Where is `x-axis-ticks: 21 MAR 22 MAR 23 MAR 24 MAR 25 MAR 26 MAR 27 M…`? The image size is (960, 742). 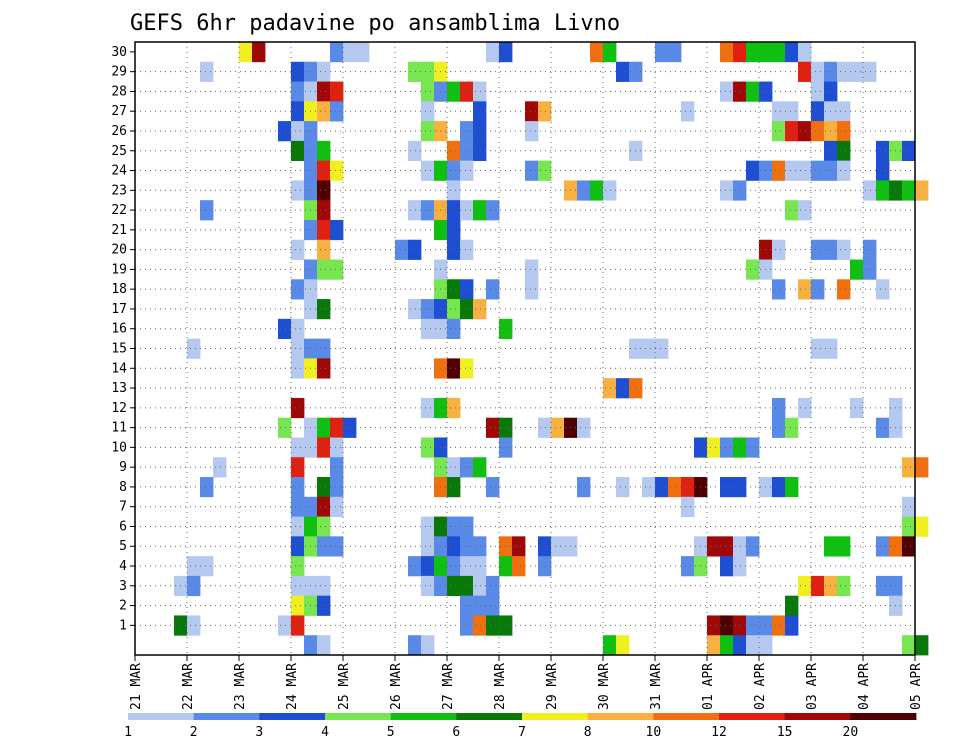
x-axis-ticks: 21 MAR 22 MAR 23 MAR 24 MAR 25 MAR 26 MAR 27 M… is located at coordinates (526, 682).